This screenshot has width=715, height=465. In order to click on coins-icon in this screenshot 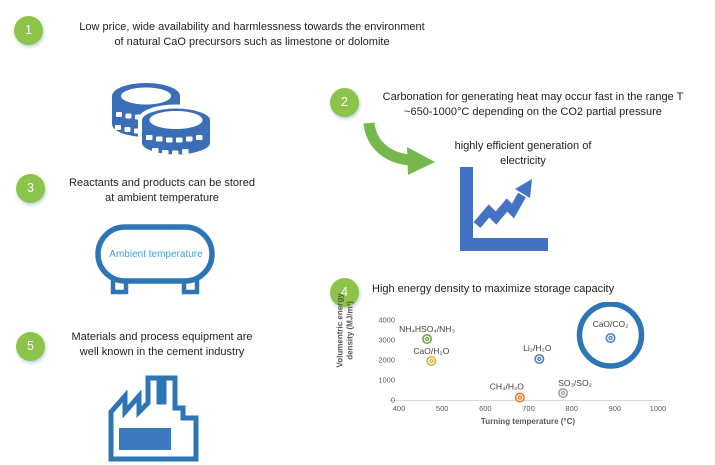, I will do `click(163, 121)`.